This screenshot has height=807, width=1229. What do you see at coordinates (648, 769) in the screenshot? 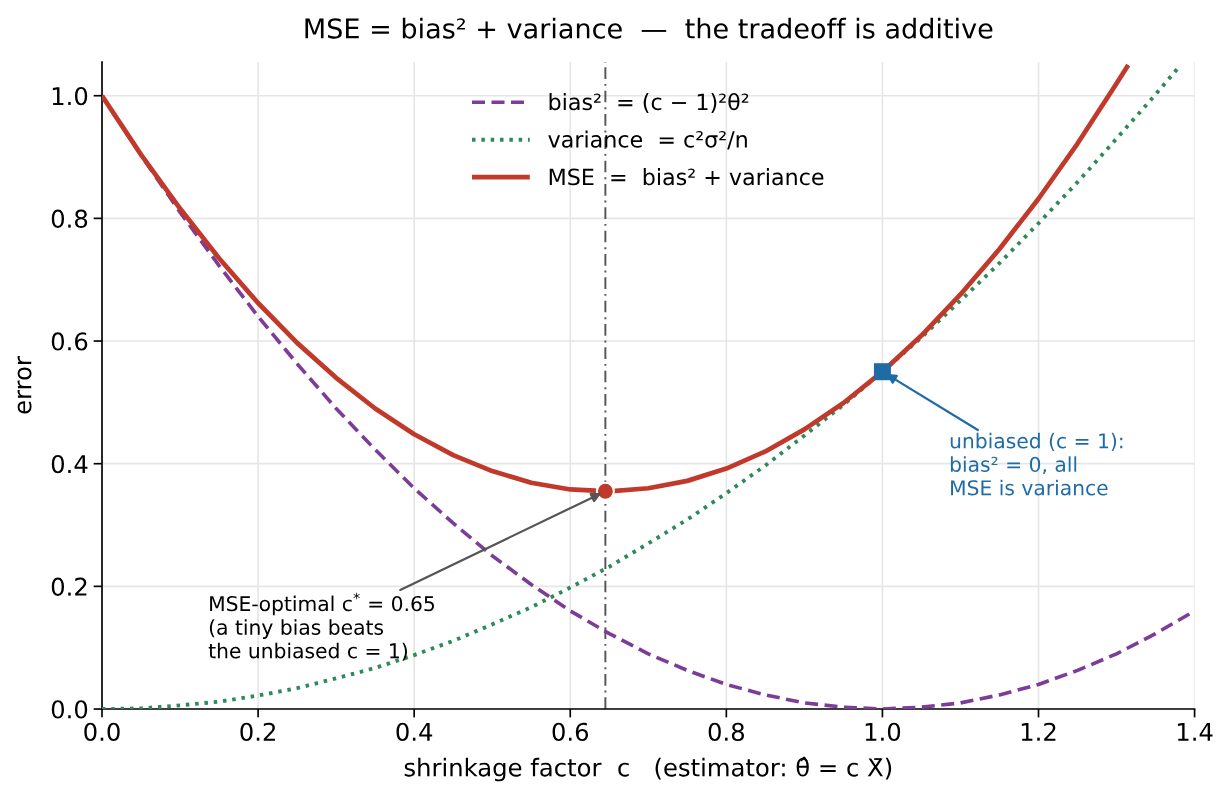
I see `x-axis-title: shrinkage factor c (estimator: θ̂ = c X̄)` at bounding box center [648, 769].